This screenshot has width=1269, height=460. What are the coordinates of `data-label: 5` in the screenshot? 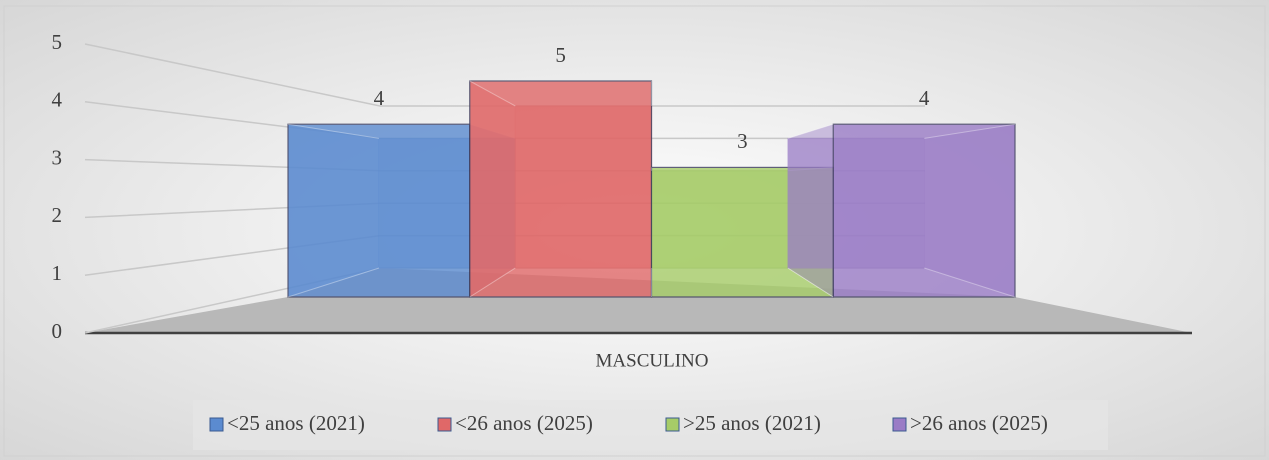 It's located at (560, 55).